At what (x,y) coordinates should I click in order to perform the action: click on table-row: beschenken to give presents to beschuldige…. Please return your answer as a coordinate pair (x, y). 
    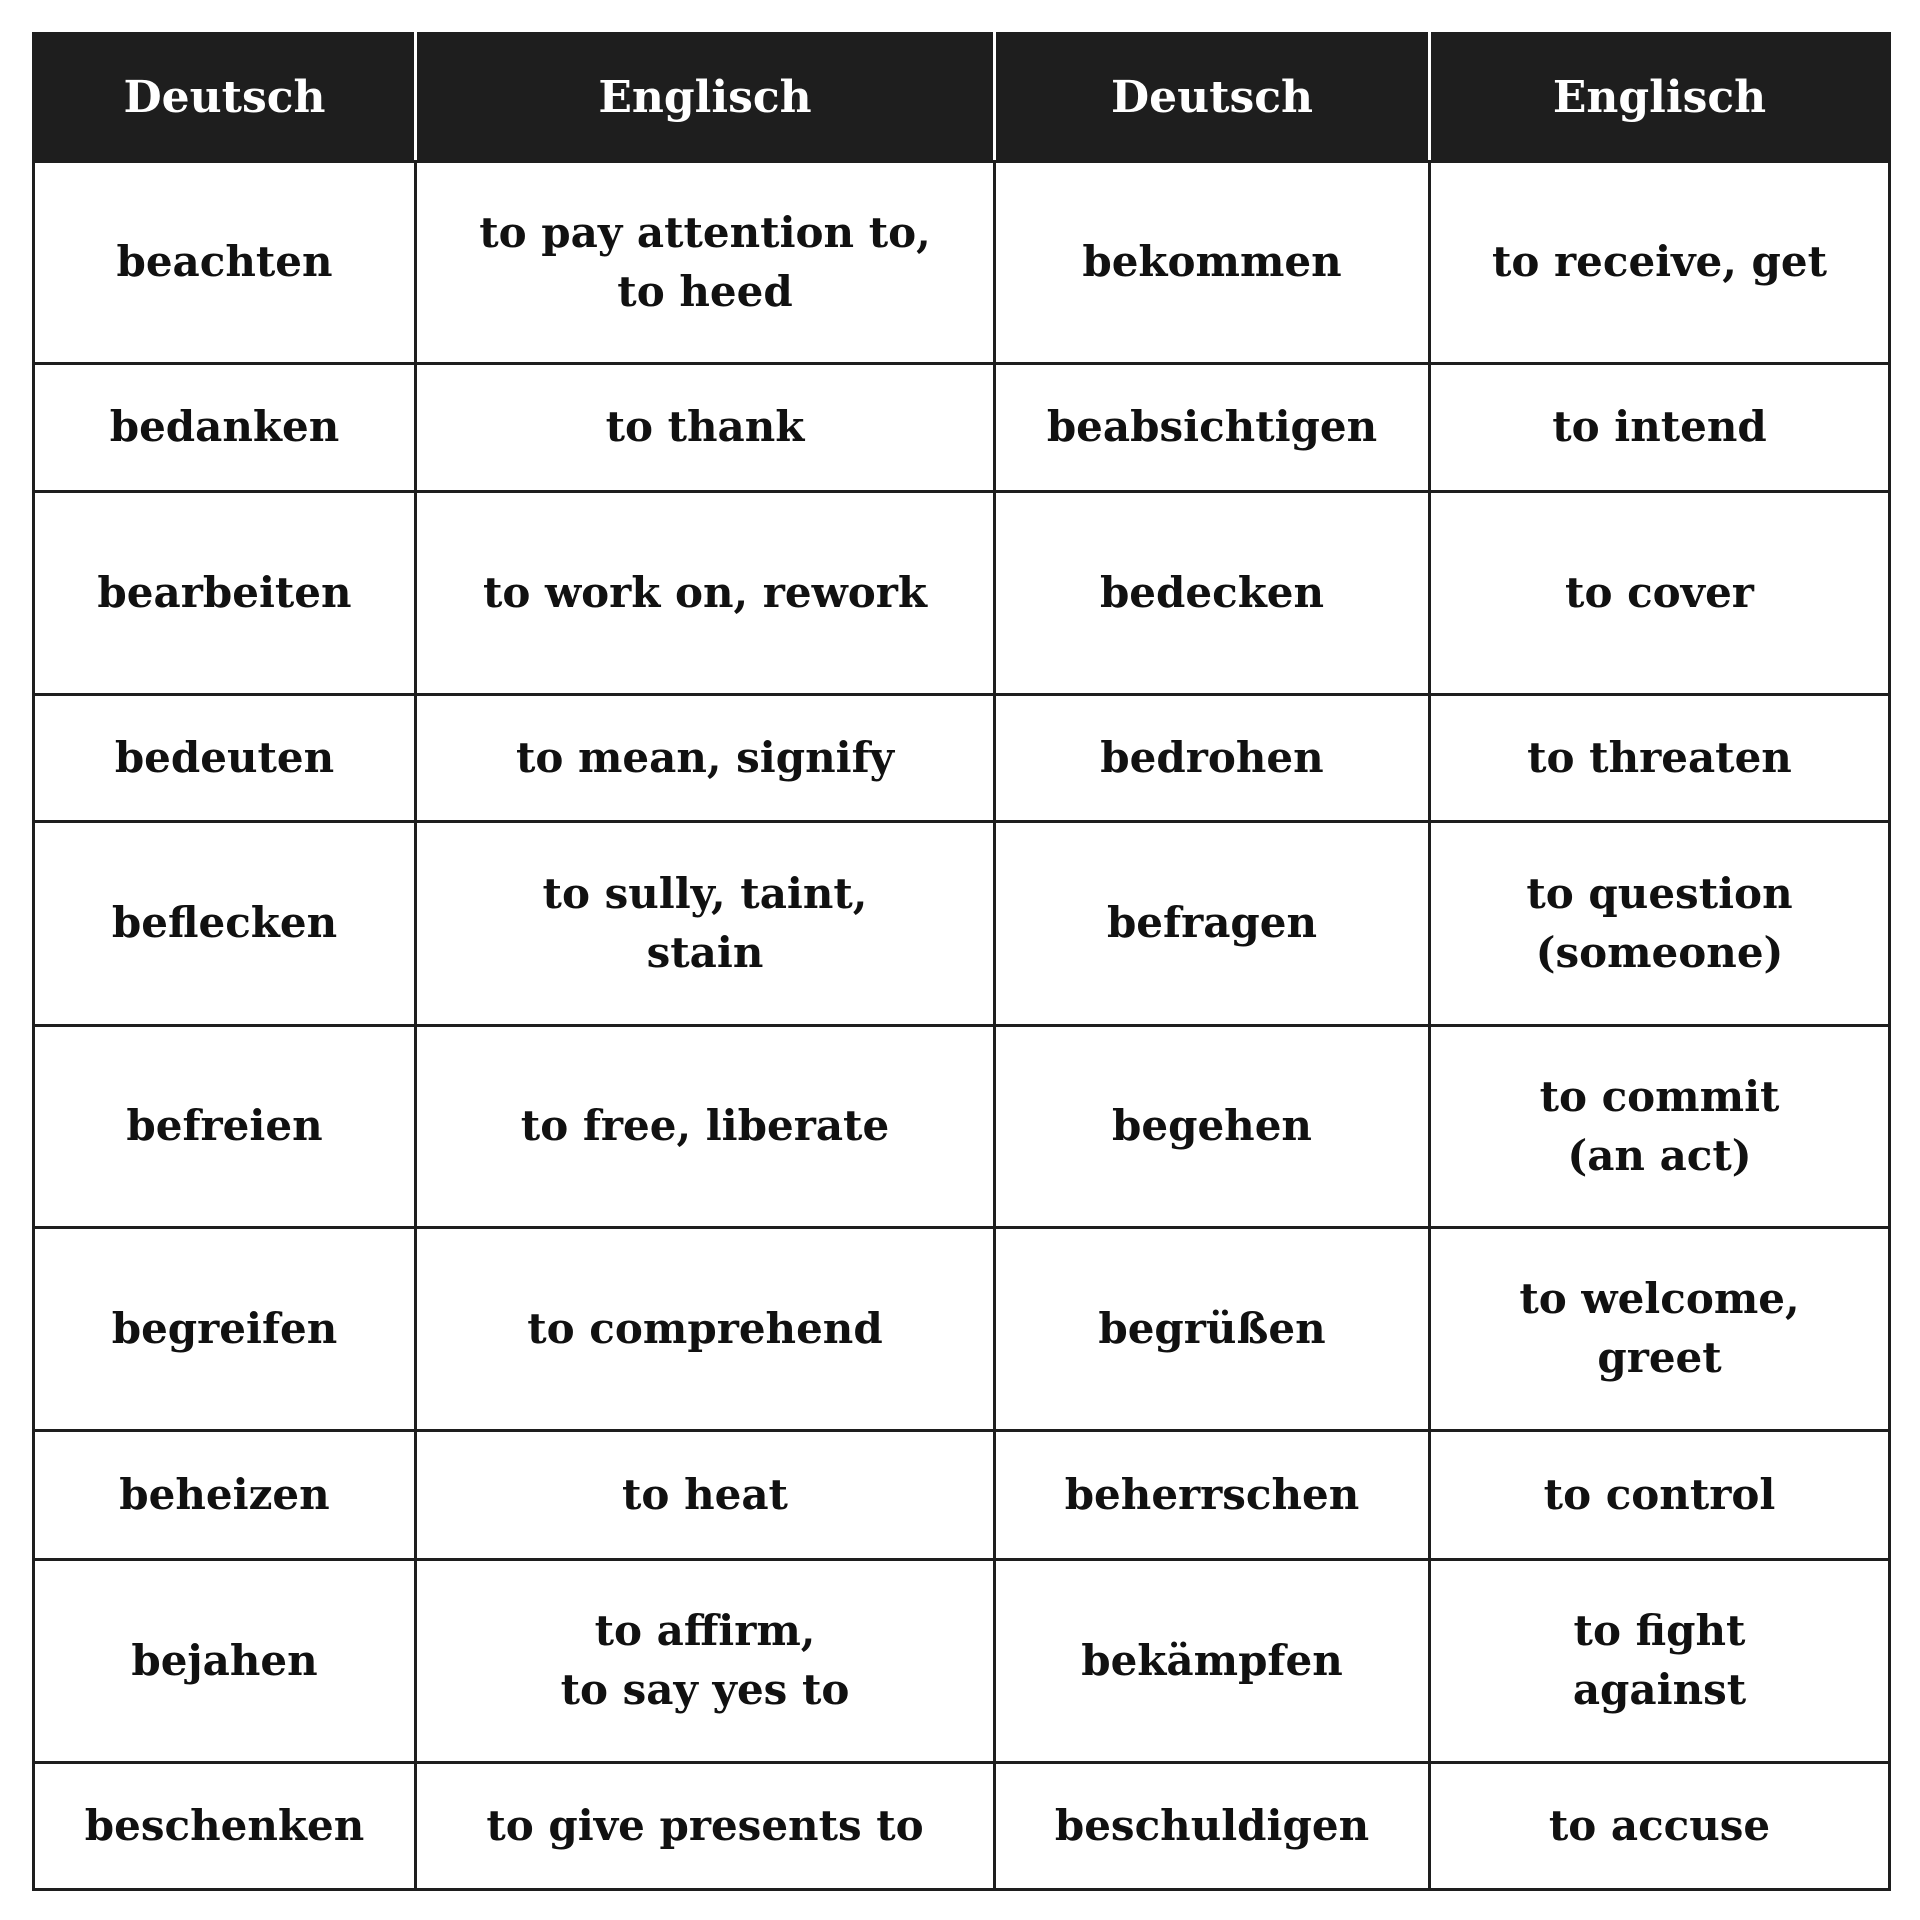
    Looking at the image, I should click on (961, 1826).